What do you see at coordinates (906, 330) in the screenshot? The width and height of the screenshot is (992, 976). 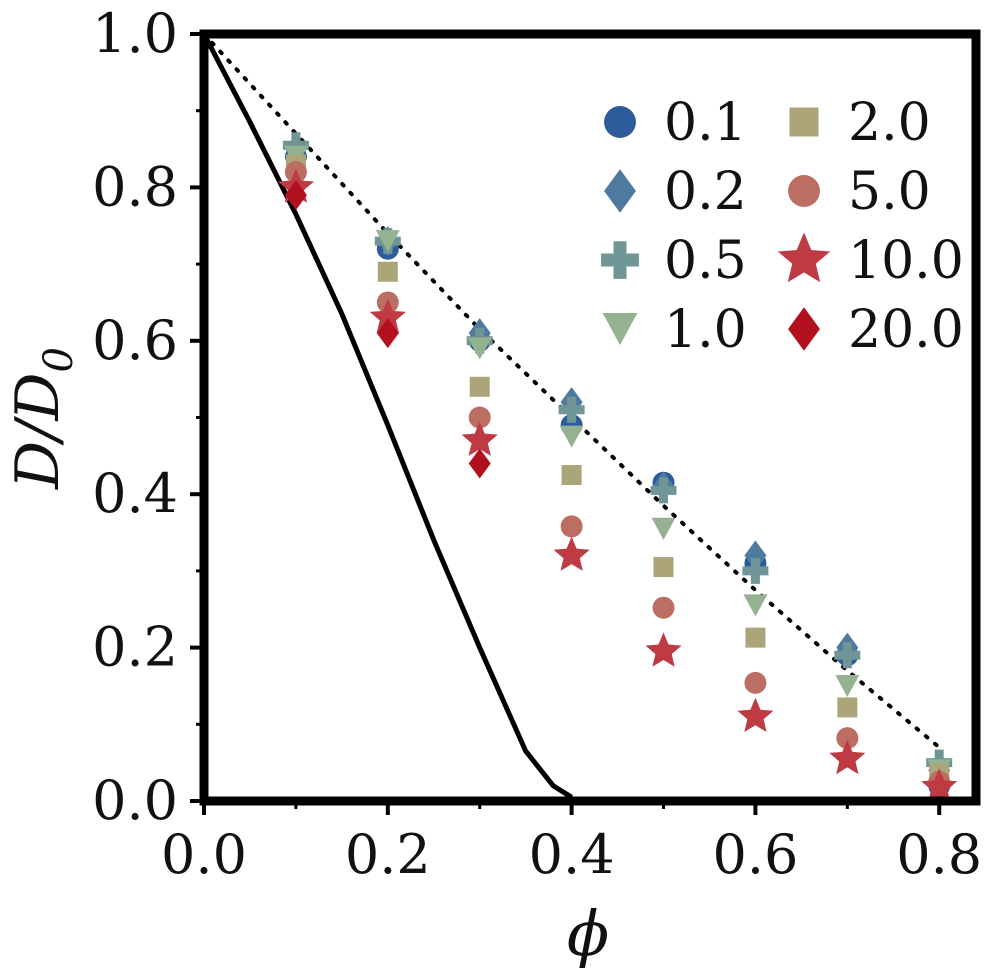 I see `legend-label-7: 20.0` at bounding box center [906, 330].